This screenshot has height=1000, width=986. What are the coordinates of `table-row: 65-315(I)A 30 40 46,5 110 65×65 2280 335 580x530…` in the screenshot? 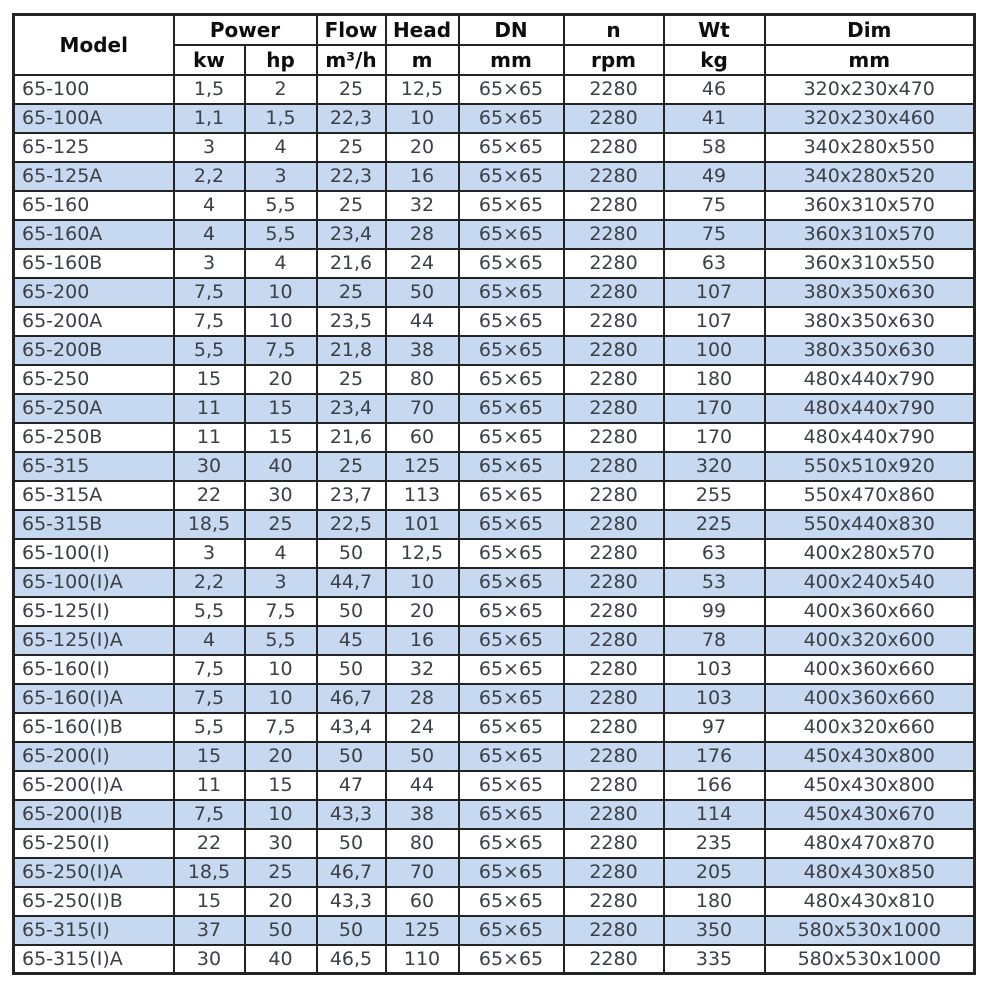 It's located at (494, 959).